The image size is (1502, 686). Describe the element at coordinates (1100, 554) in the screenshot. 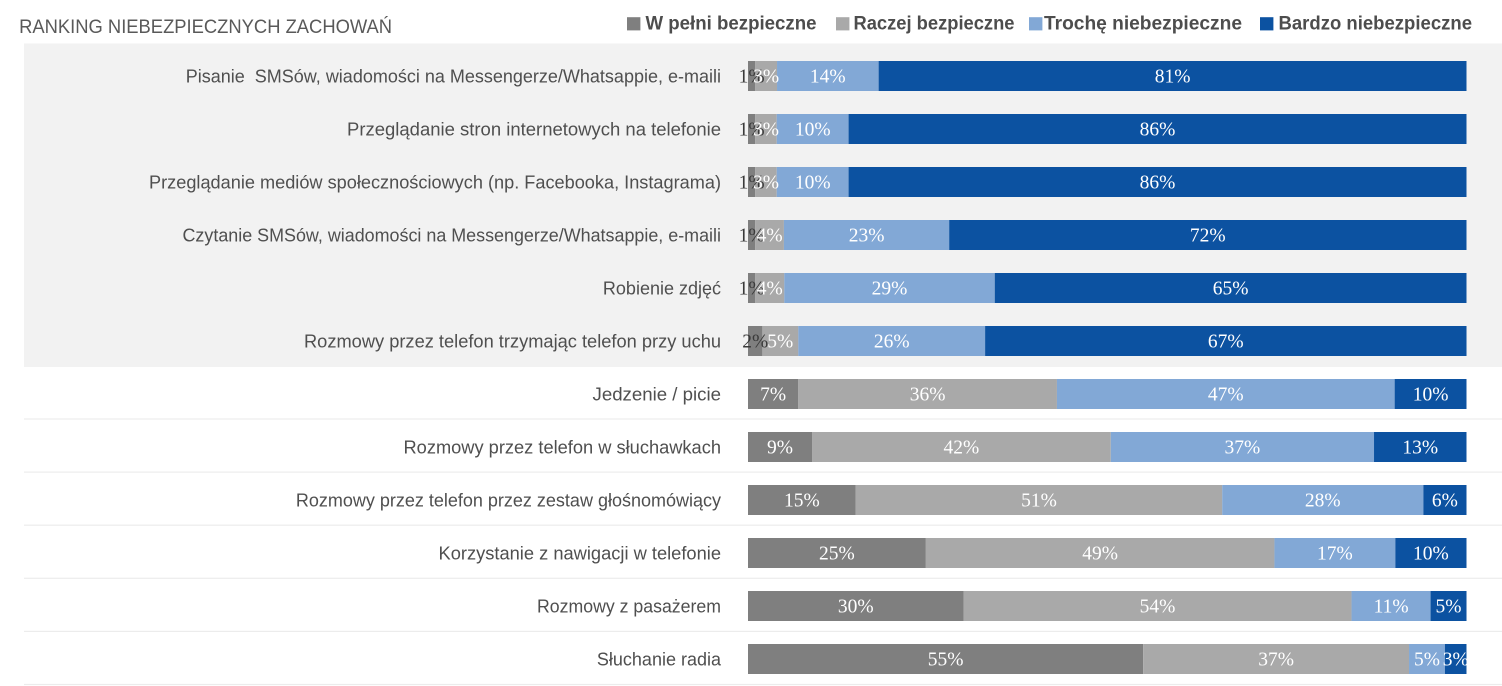

I see `svg-text: 49%` at that location.